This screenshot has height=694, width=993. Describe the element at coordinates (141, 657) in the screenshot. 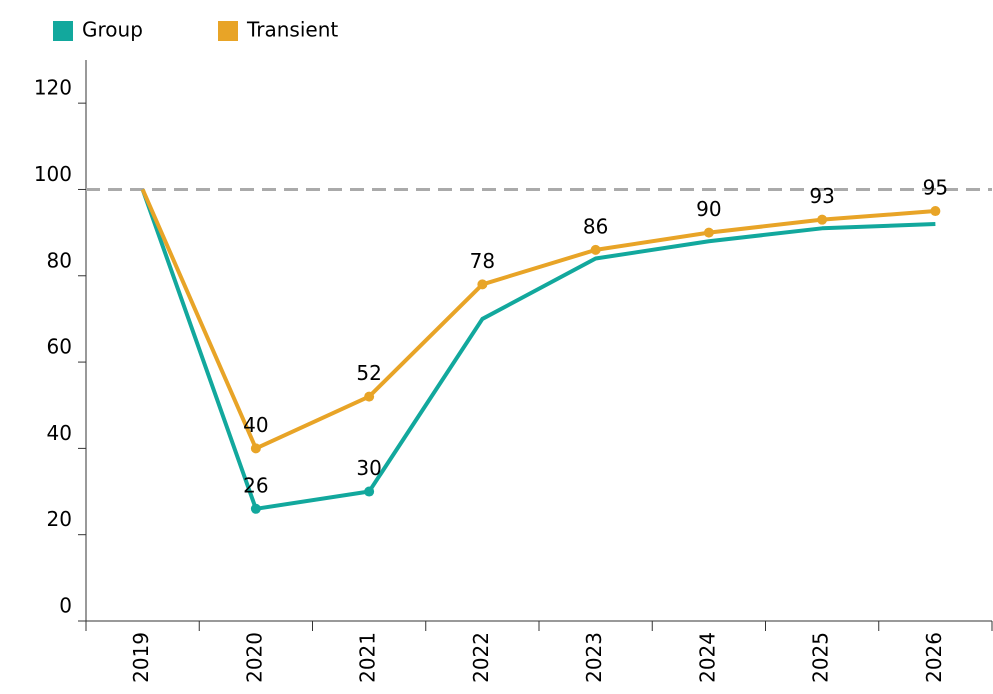

I see `x-tick-label: 2019` at that location.